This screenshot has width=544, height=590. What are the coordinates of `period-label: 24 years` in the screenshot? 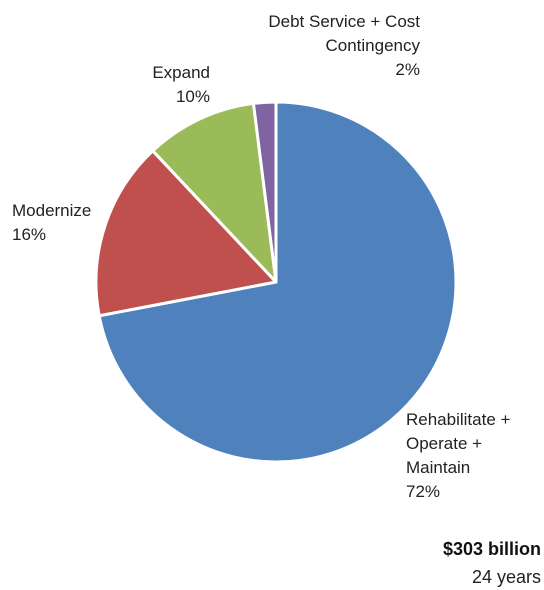 It's located at (506, 577).